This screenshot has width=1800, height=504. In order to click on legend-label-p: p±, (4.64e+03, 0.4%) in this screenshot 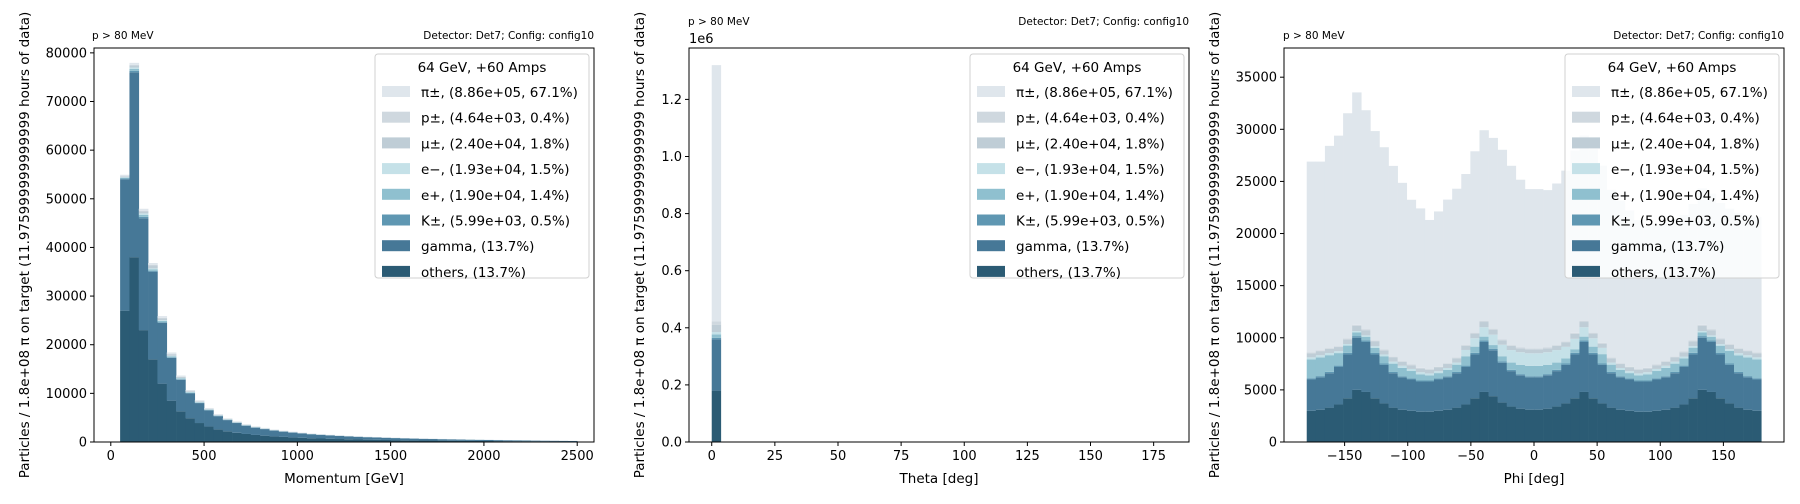, I will do `click(1685, 119)`.